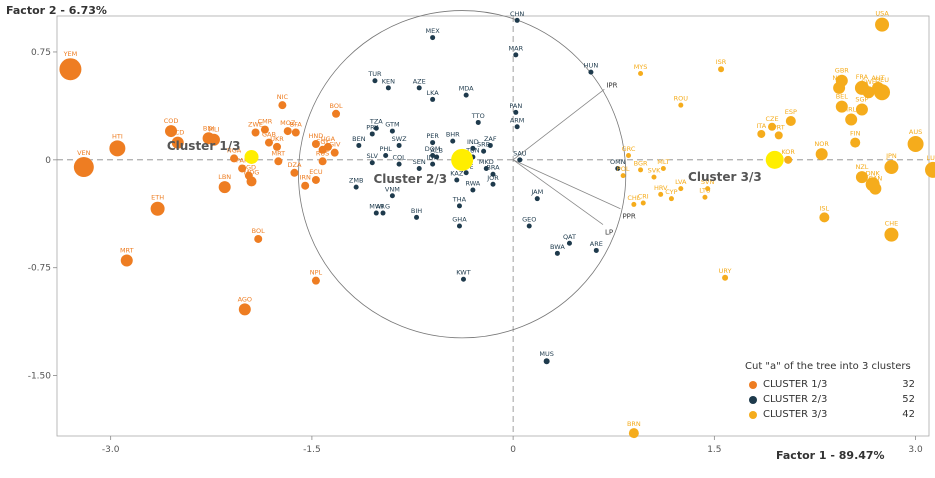 The height and width of the screenshot is (478, 935). Describe the element at coordinates (825, 208) in the screenshot. I see `data-point-label: ISL` at that location.